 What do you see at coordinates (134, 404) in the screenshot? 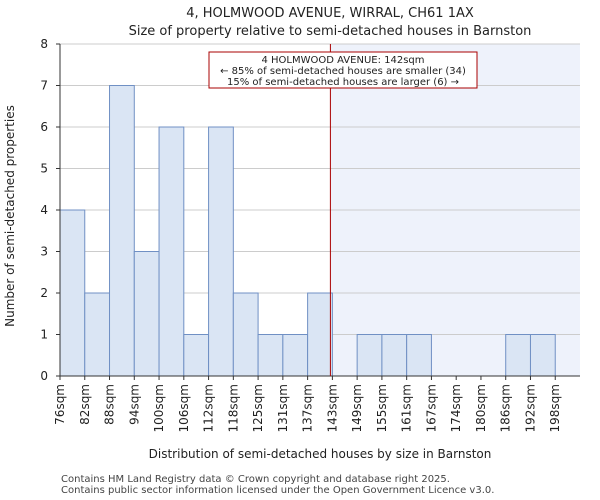
I see `x-tick-label: 94sqm` at bounding box center [134, 404].